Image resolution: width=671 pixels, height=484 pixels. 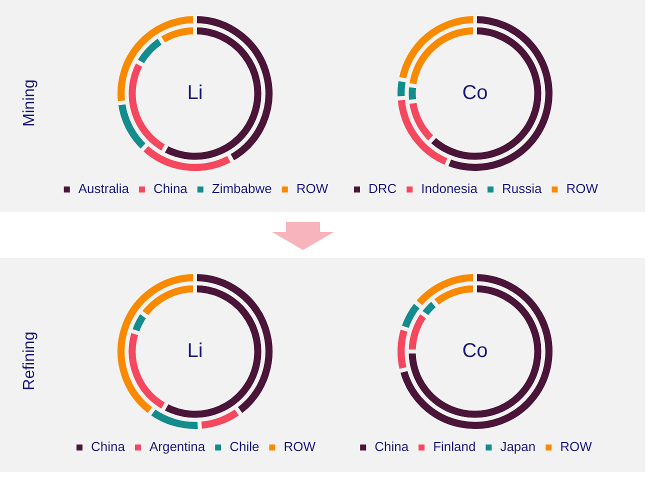 I want to click on legend-label: Russia, so click(x=522, y=188).